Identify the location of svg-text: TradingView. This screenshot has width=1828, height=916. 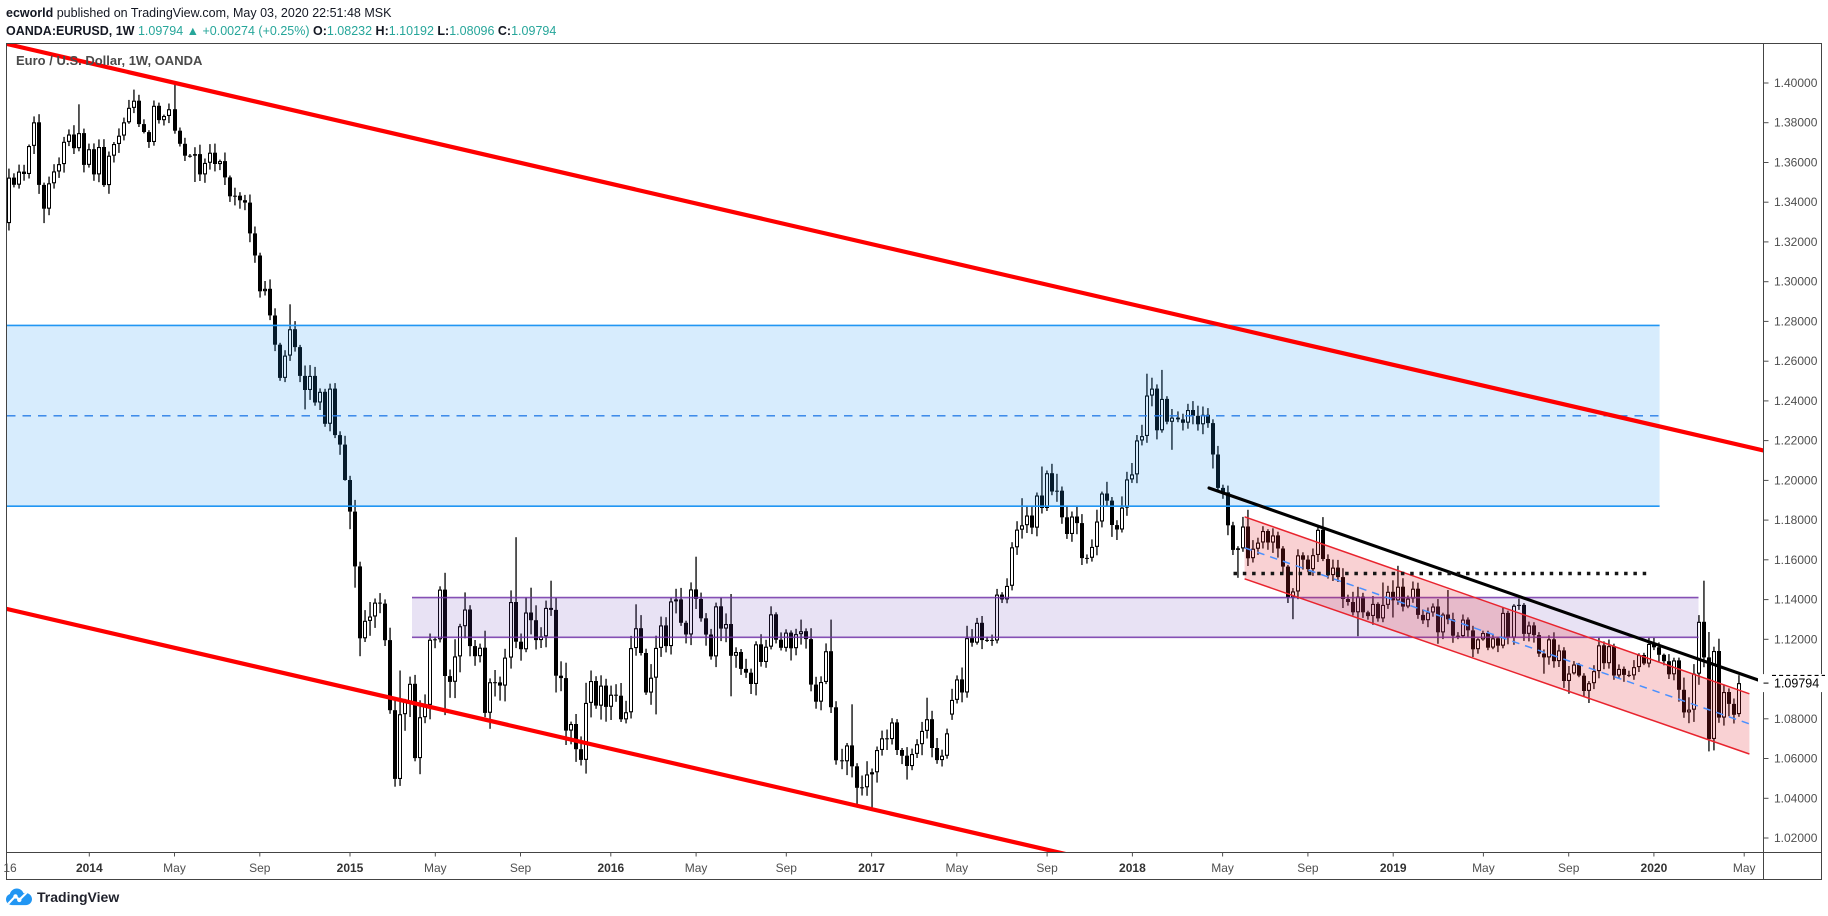
(78, 897).